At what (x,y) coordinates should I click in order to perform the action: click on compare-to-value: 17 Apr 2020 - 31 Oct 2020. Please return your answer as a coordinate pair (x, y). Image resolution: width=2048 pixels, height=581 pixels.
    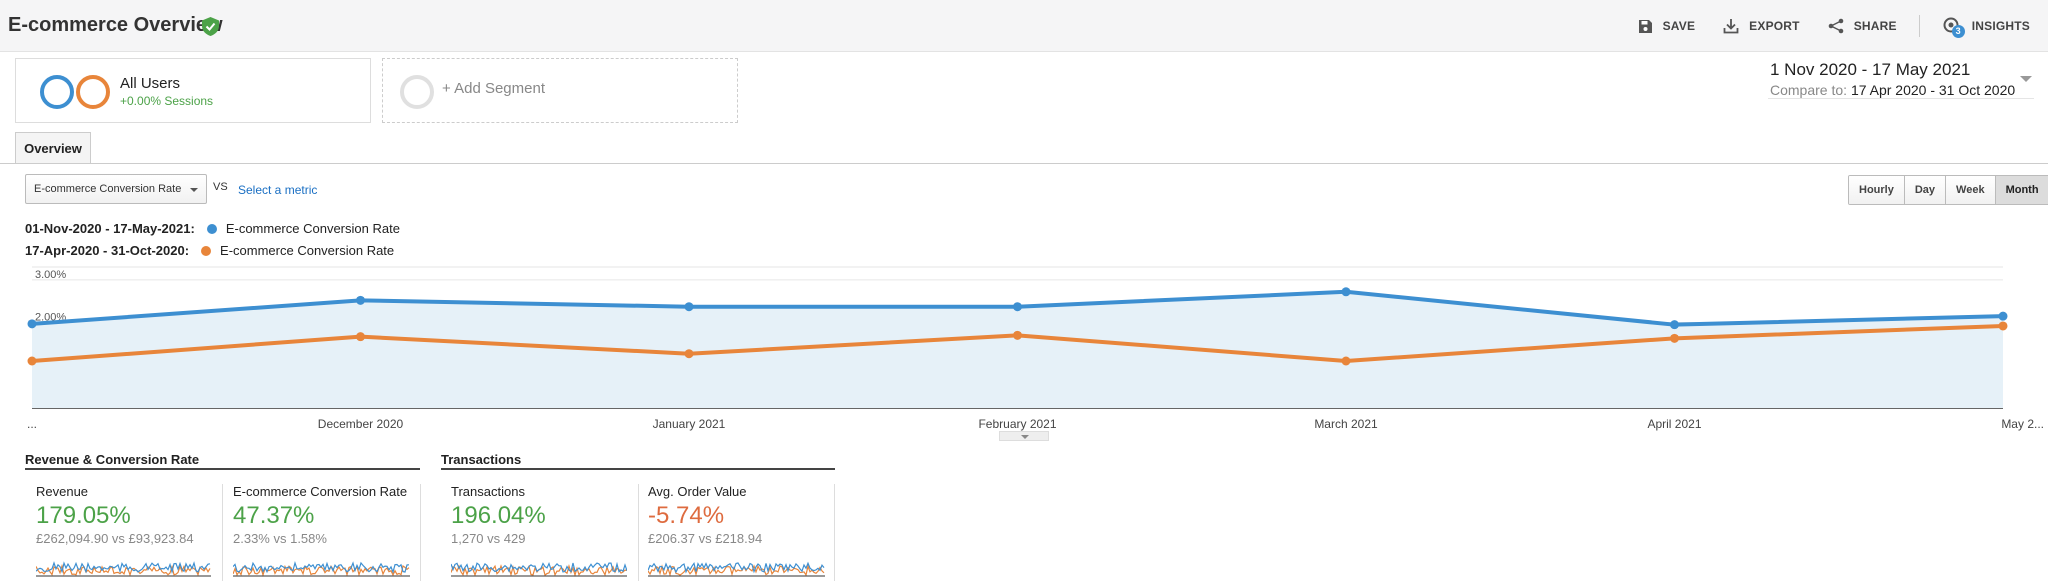
    Looking at the image, I should click on (1933, 90).